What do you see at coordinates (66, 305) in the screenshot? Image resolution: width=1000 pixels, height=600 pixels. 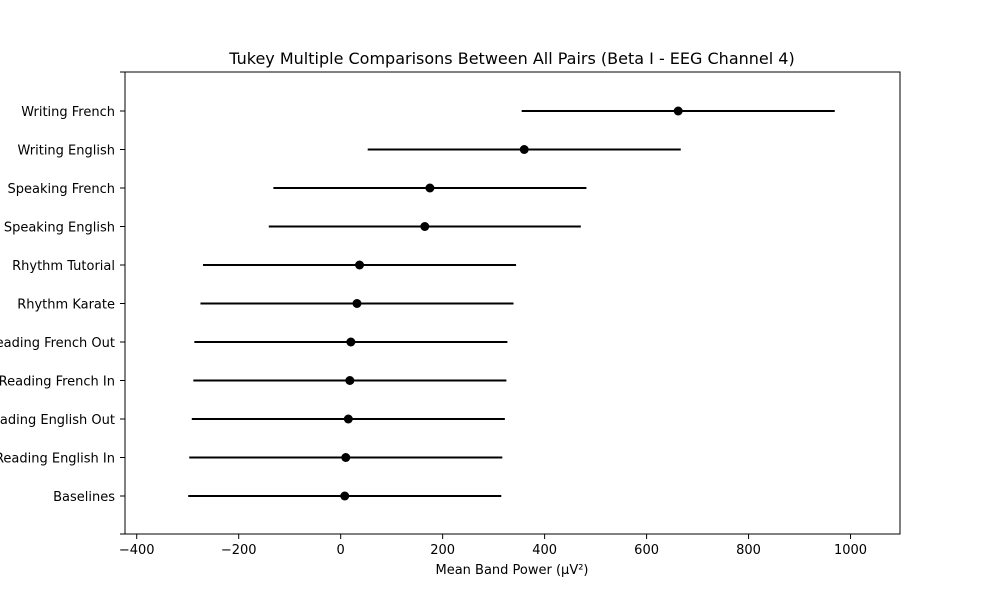 I see `y-tick-label: Rhythm Karate` at bounding box center [66, 305].